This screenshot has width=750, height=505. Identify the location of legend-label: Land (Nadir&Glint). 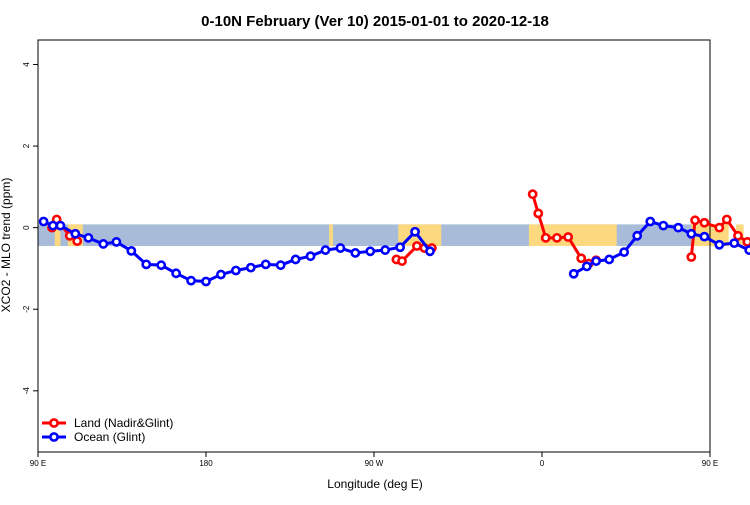
(123, 423).